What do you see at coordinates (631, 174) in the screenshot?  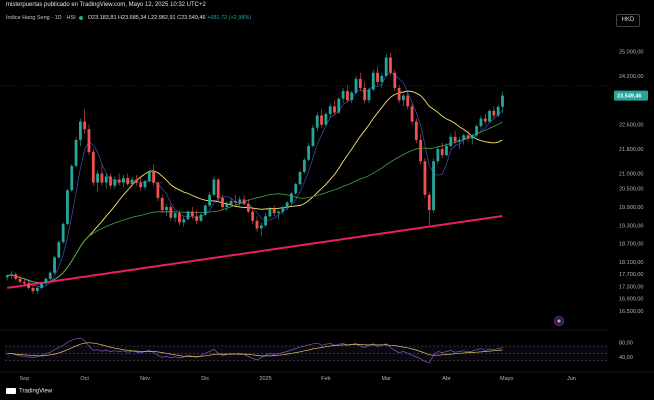 I see `y-tick-label: 21.000,00` at bounding box center [631, 174].